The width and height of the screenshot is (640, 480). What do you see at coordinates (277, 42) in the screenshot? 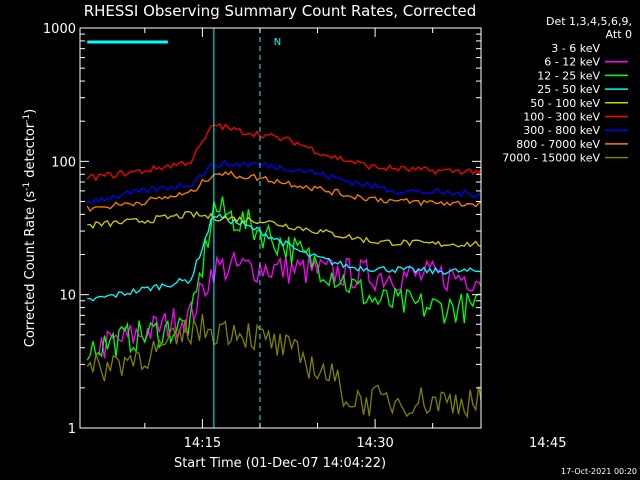
I see `n-marker-label: N` at bounding box center [277, 42].